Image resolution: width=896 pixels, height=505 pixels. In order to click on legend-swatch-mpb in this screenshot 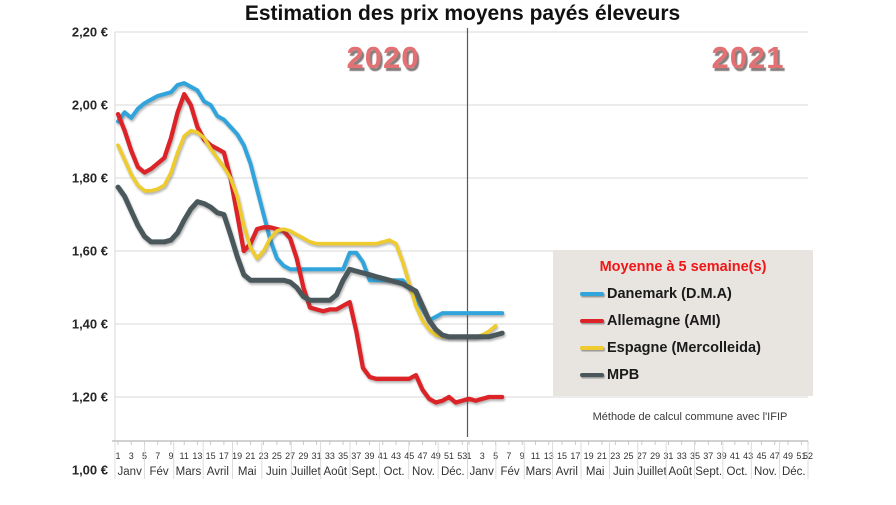, I will do `click(592, 374)`.